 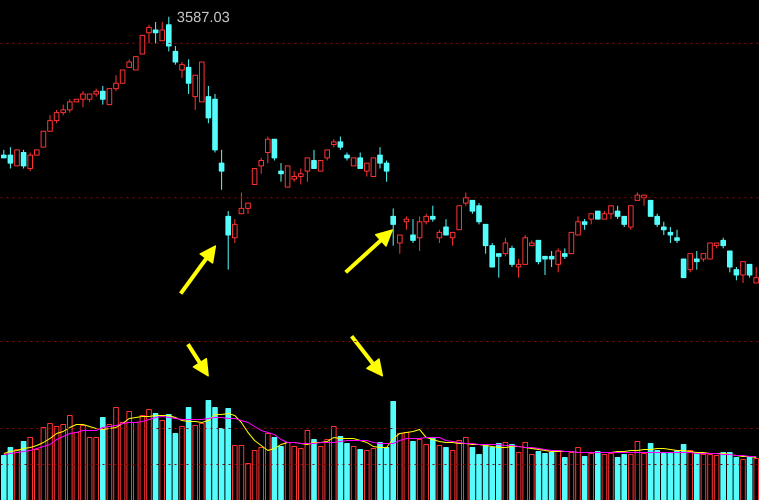 I want to click on annotation: 3587.03, so click(x=203, y=18).